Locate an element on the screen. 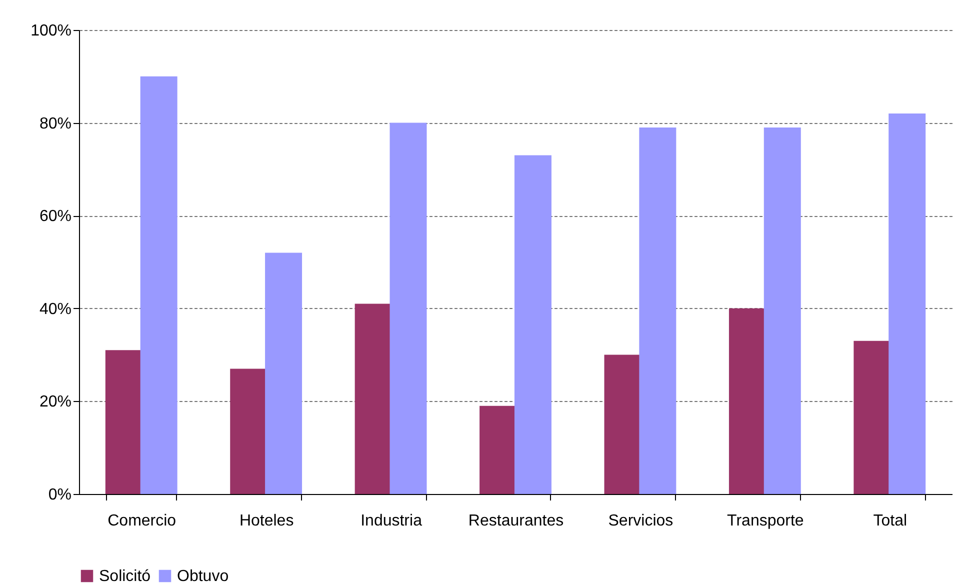  x-tick-label: Transporte is located at coordinates (765, 521).